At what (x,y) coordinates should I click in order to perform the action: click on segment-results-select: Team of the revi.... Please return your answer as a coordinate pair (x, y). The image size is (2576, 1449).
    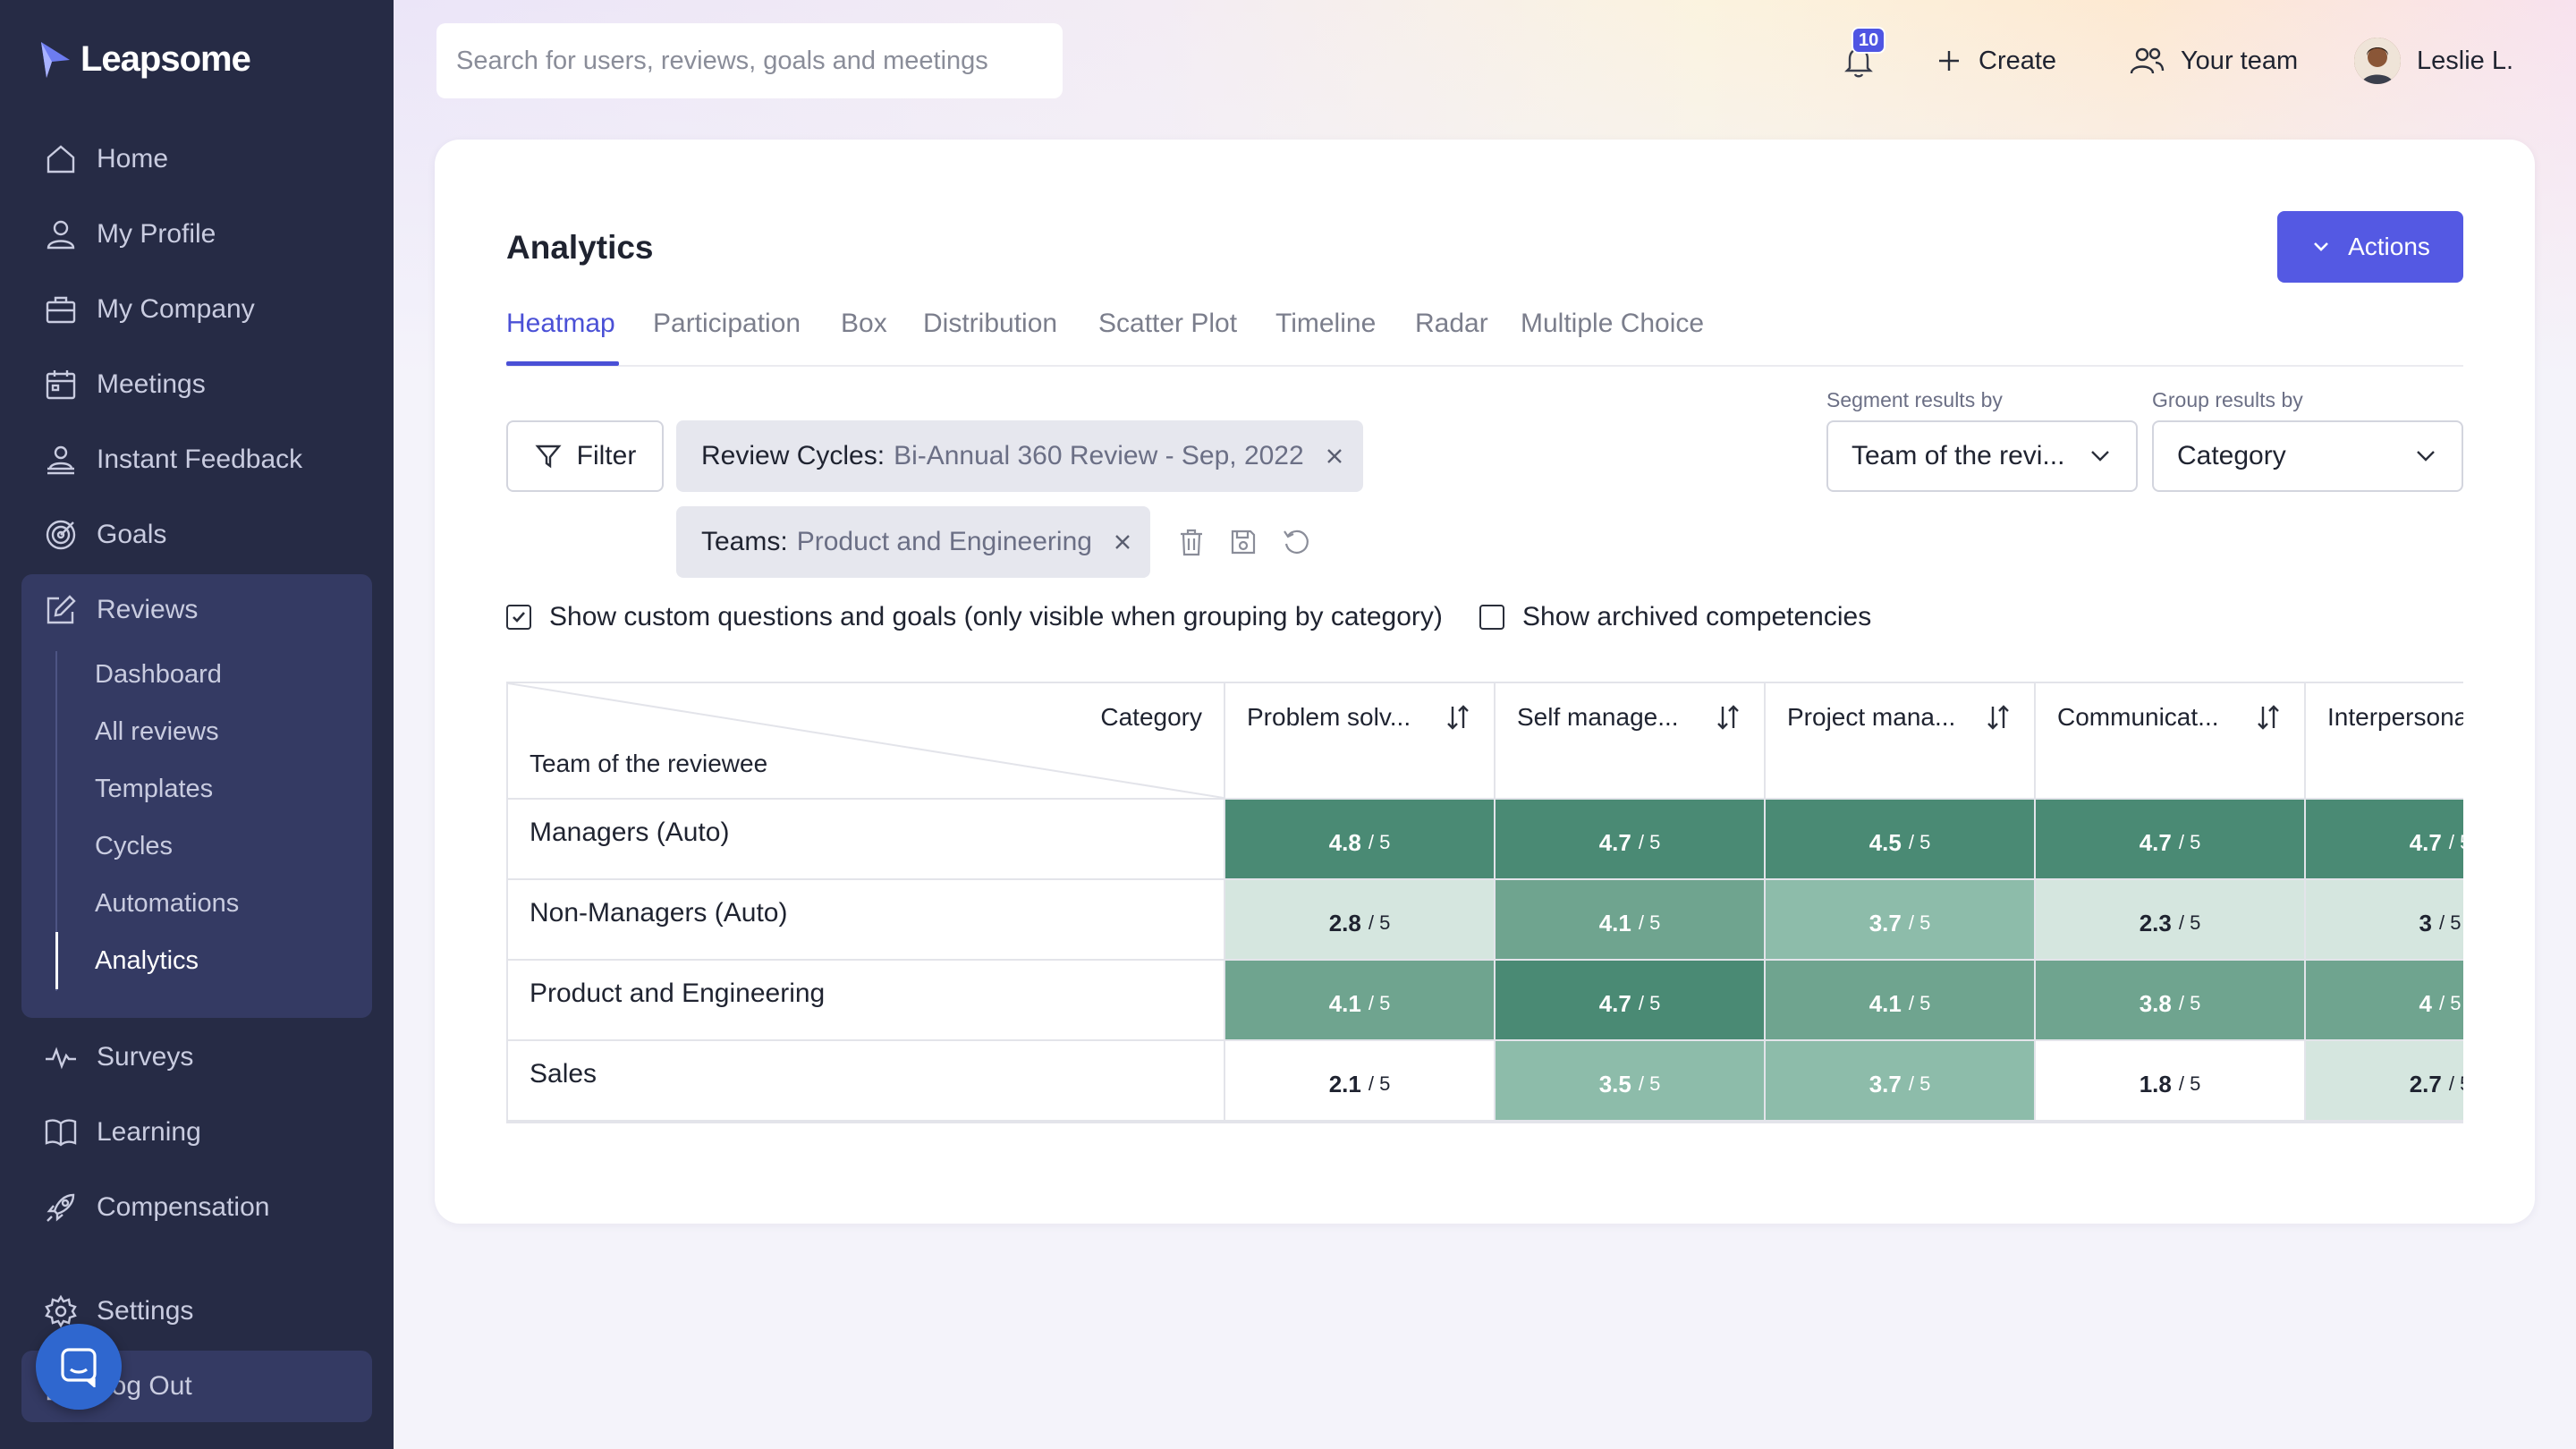
    Looking at the image, I should click on (1982, 456).